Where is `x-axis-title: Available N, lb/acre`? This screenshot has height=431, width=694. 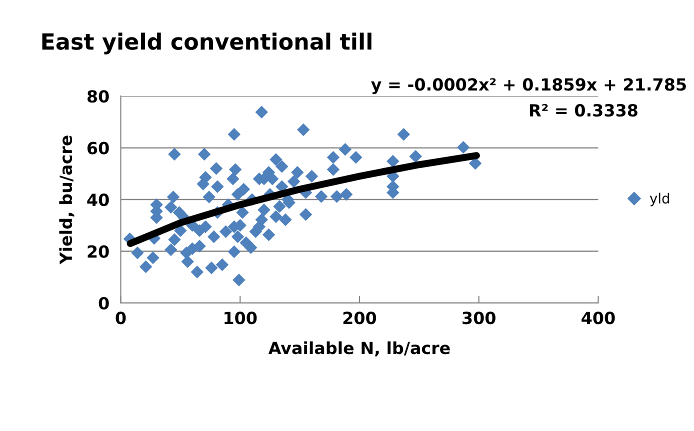
x-axis-title: Available N, lb/acre is located at coordinates (359, 348).